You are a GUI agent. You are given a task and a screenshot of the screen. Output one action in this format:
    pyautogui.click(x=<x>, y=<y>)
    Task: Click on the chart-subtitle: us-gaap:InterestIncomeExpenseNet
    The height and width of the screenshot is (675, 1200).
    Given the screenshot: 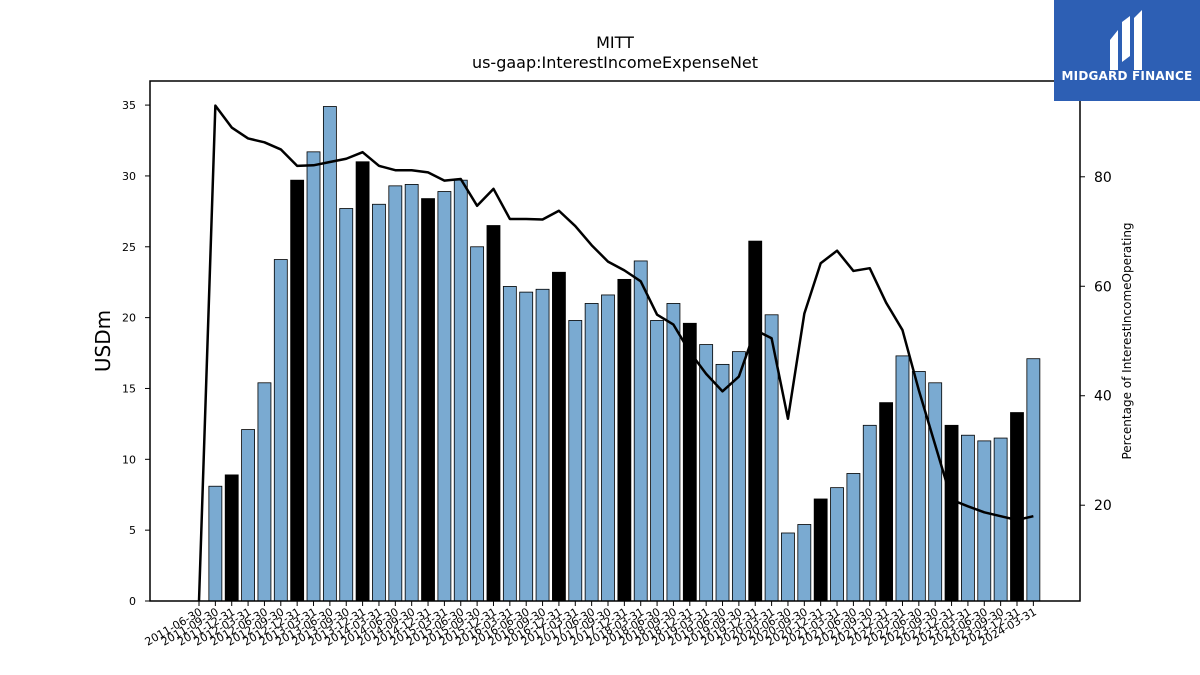 What is the action you would take?
    pyautogui.click(x=615, y=62)
    